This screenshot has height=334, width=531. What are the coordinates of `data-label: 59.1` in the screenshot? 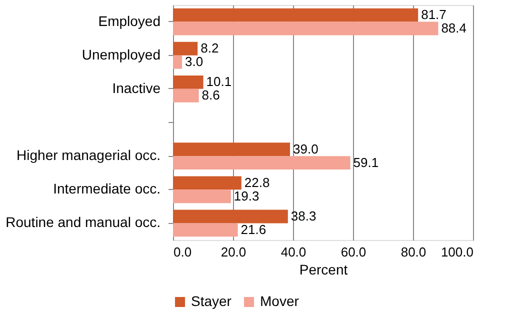 It's located at (366, 162).